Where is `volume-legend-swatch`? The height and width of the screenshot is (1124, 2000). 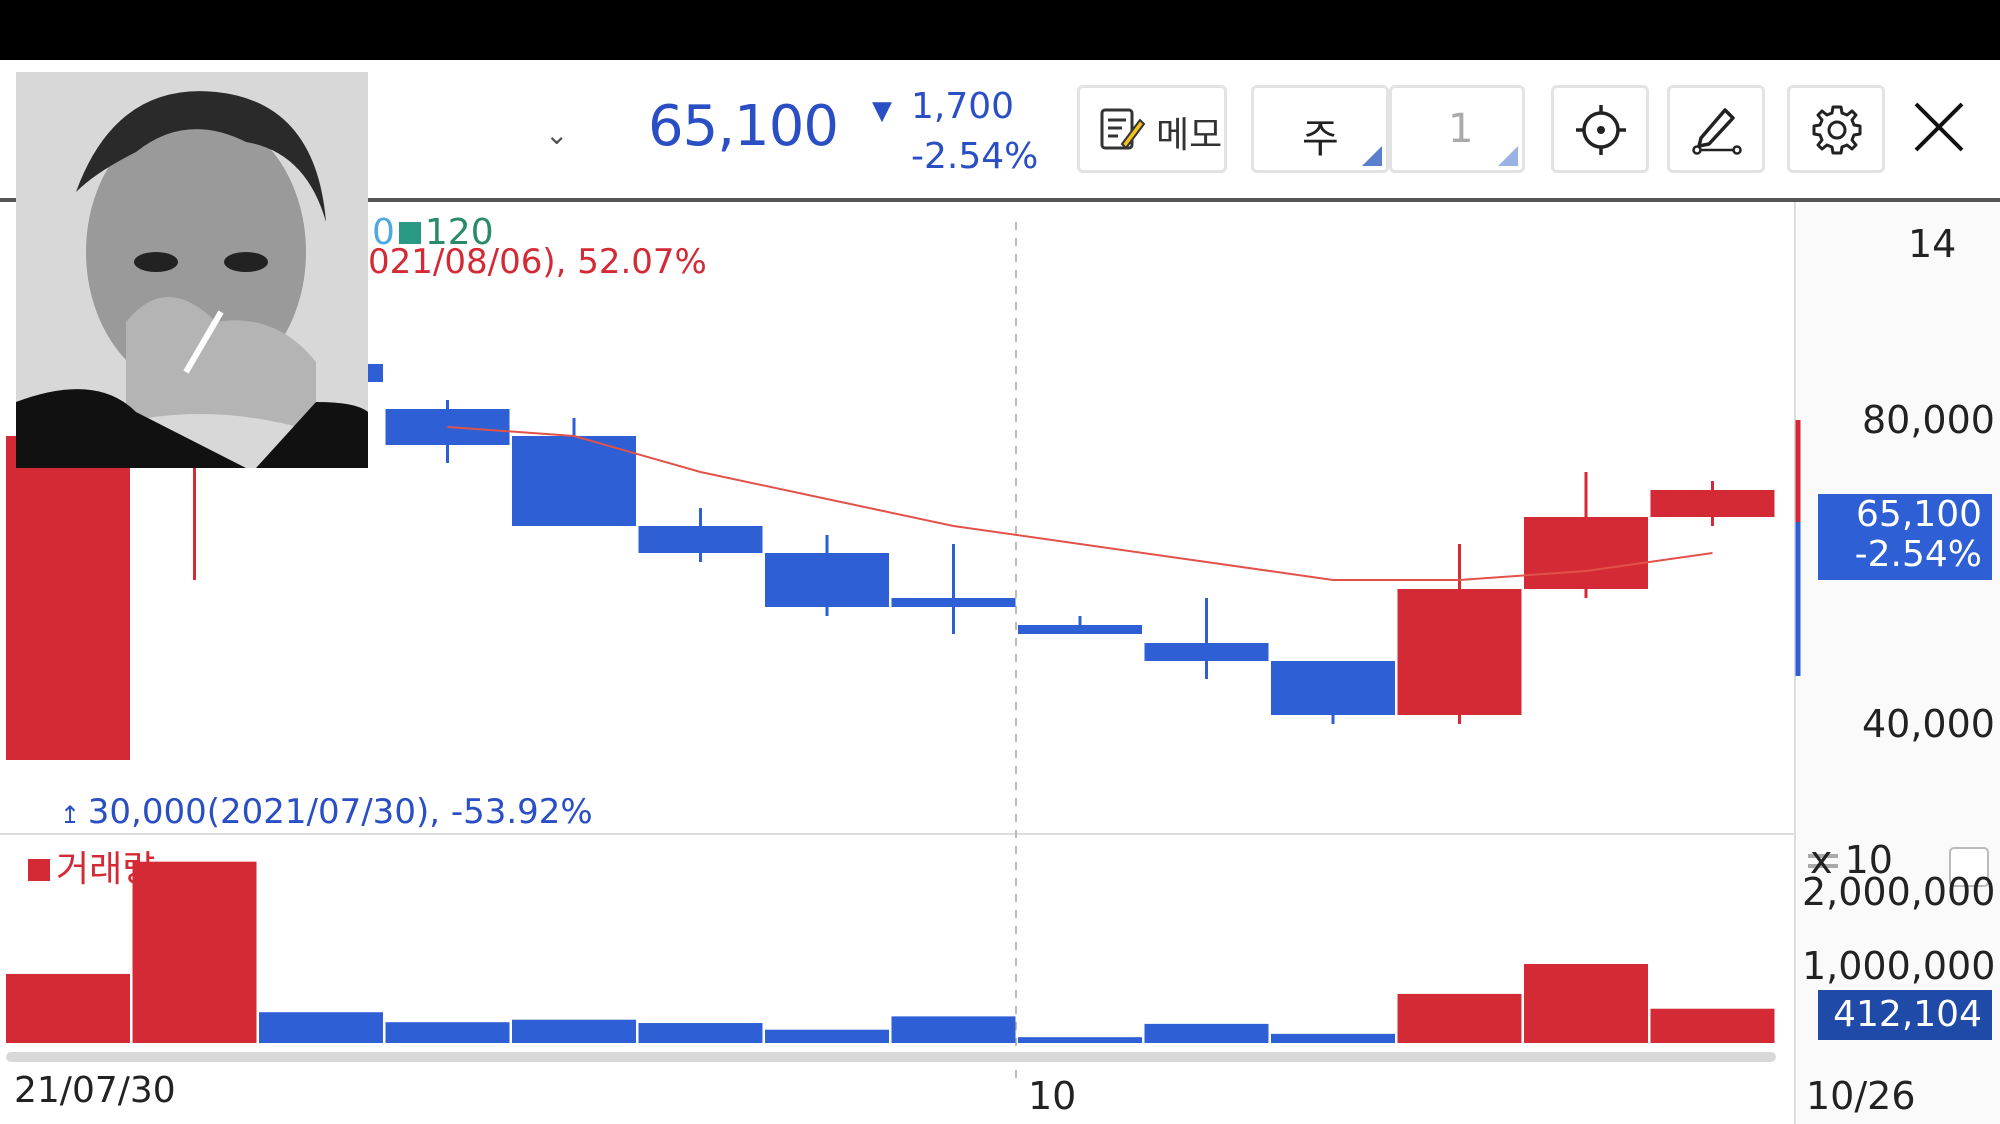
volume-legend-swatch is located at coordinates (39, 870).